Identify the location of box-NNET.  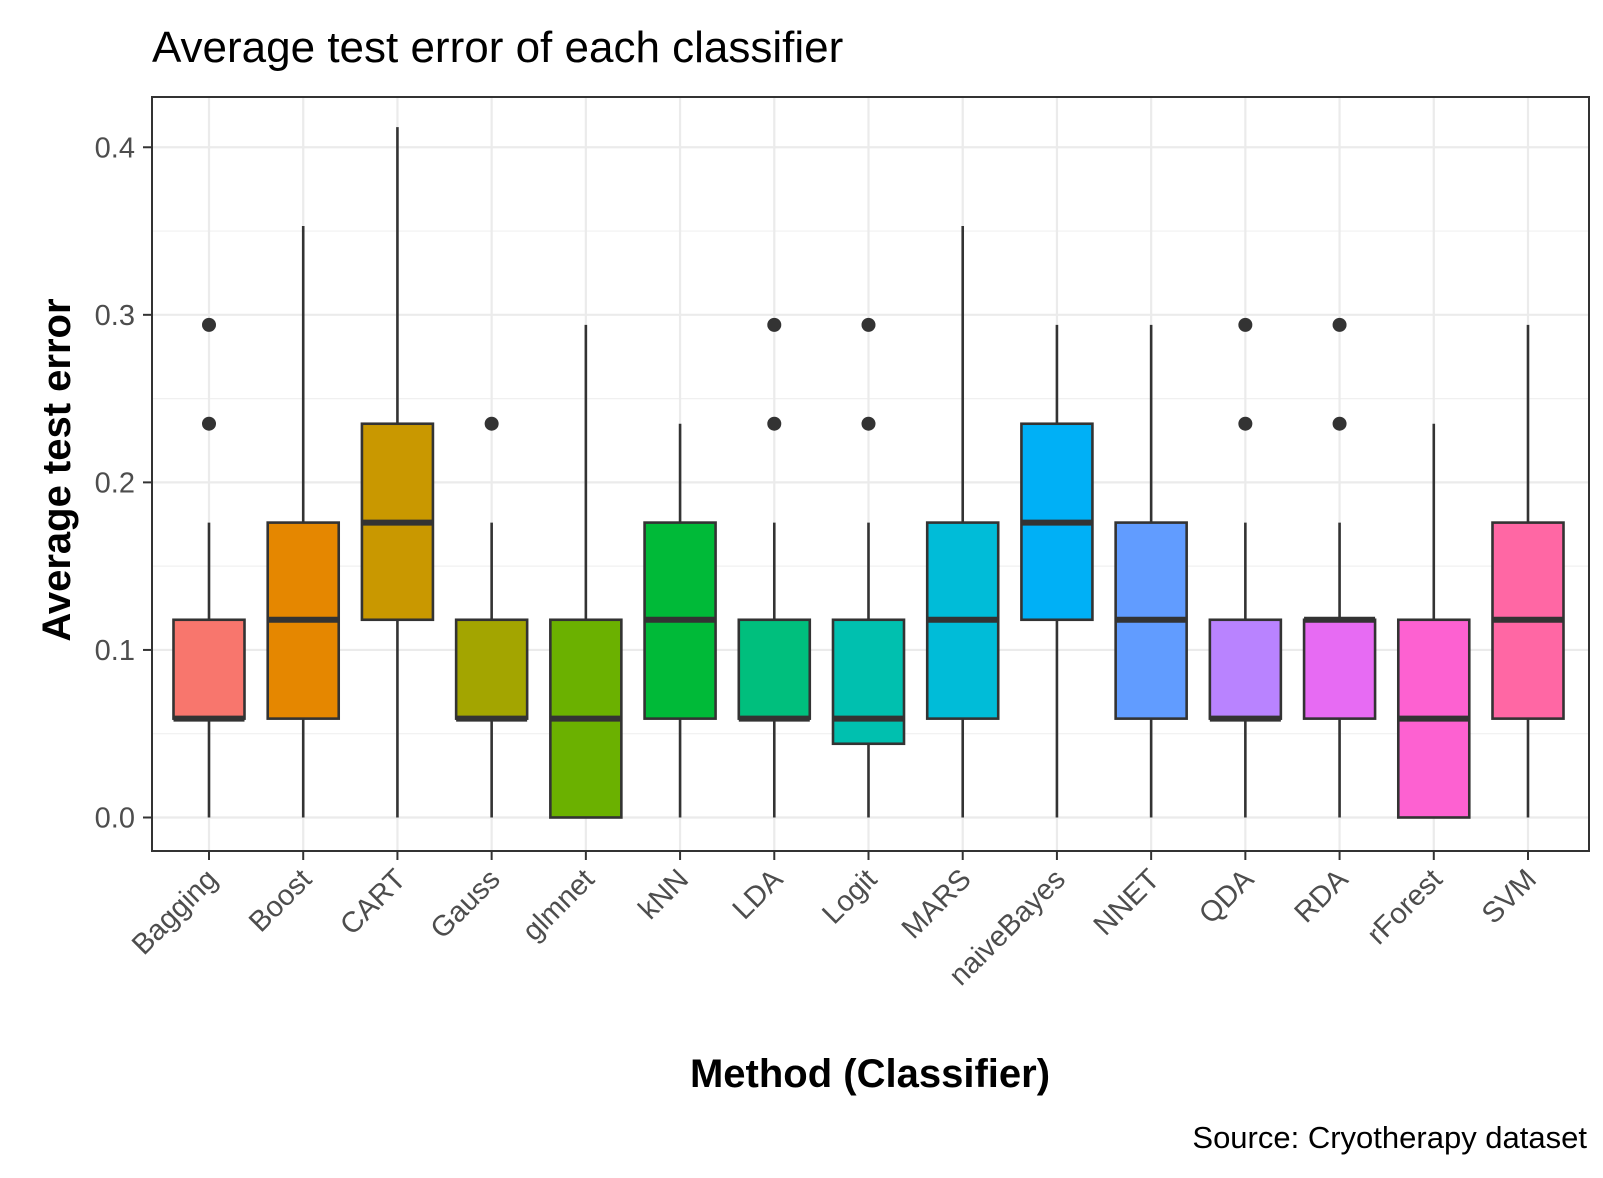
(1151, 571).